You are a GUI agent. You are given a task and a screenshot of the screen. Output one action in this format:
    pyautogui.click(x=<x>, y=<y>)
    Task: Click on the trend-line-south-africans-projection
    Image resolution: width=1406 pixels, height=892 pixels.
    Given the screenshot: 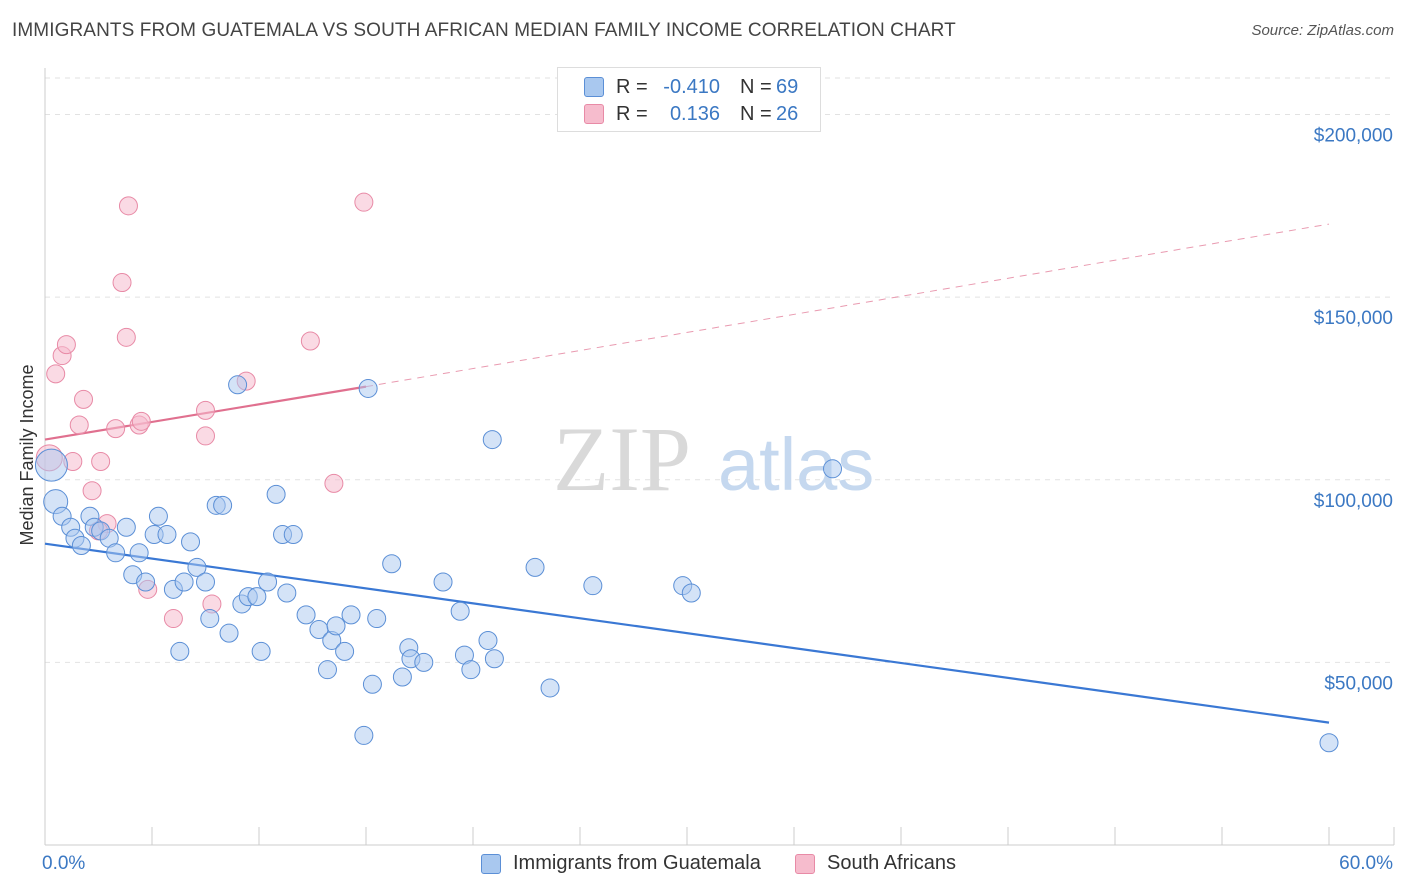 What is the action you would take?
    pyautogui.click(x=847, y=305)
    